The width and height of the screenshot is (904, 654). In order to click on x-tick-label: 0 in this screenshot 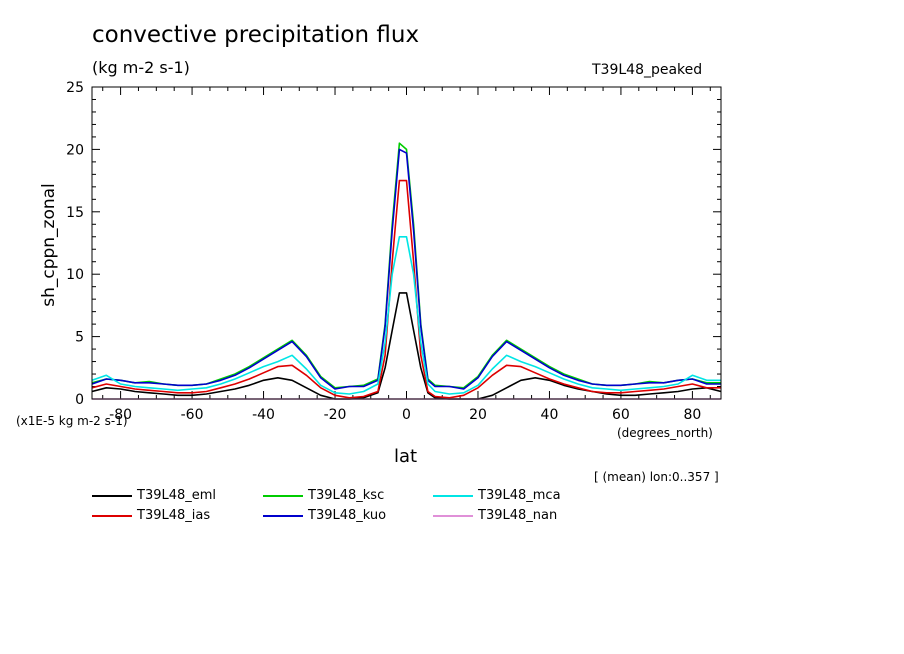, I will do `click(406, 415)`.